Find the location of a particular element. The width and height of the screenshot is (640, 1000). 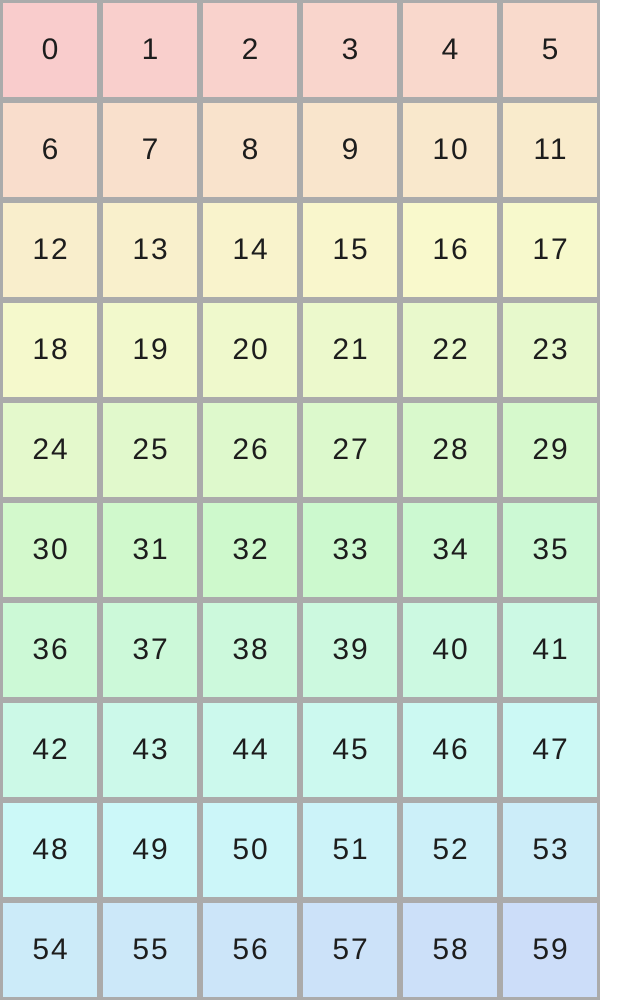

grid-cell-32: 32 is located at coordinates (250, 550).